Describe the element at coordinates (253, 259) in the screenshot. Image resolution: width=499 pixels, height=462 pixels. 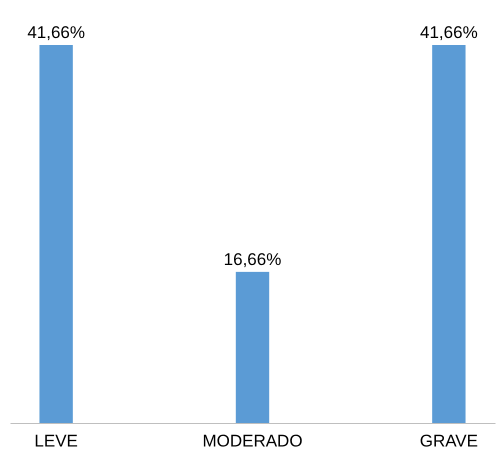
I see `data-label: 16,66%` at that location.